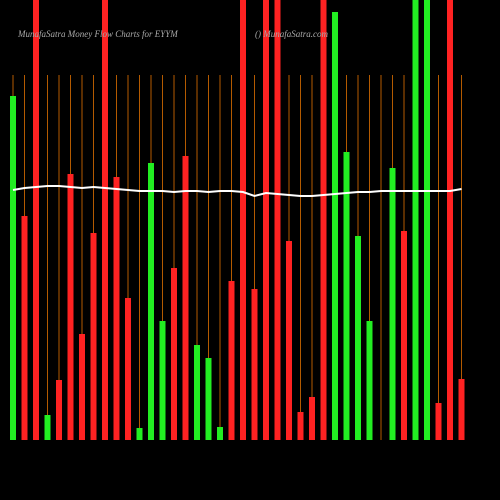  What do you see at coordinates (97, 34) in the screenshot?
I see `chart-title: MunafaSatra Money Flow Charts for EYYM` at bounding box center [97, 34].